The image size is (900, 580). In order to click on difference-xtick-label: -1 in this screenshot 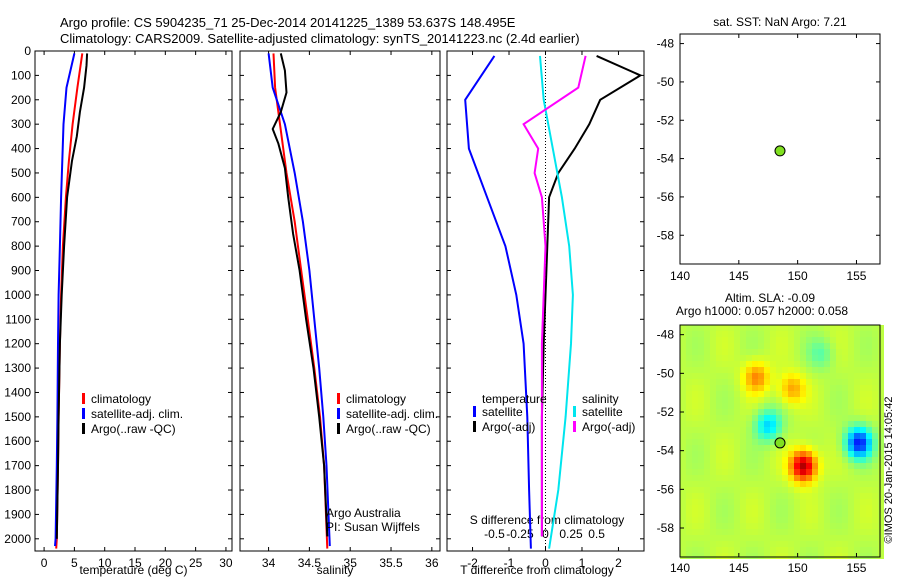, I will do `click(509, 563)`.